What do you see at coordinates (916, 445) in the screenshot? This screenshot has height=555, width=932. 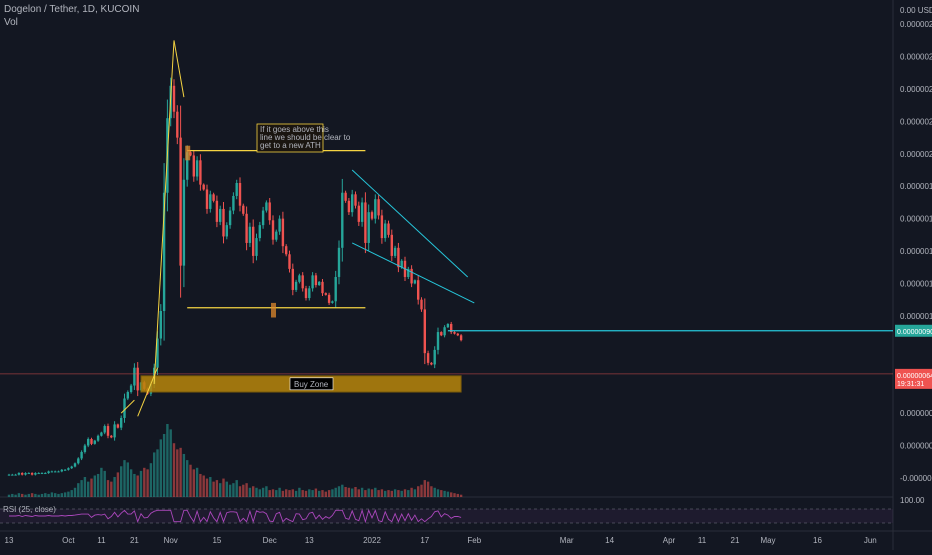 I see `y-tick-label-12: 0.000000200` at bounding box center [916, 445].